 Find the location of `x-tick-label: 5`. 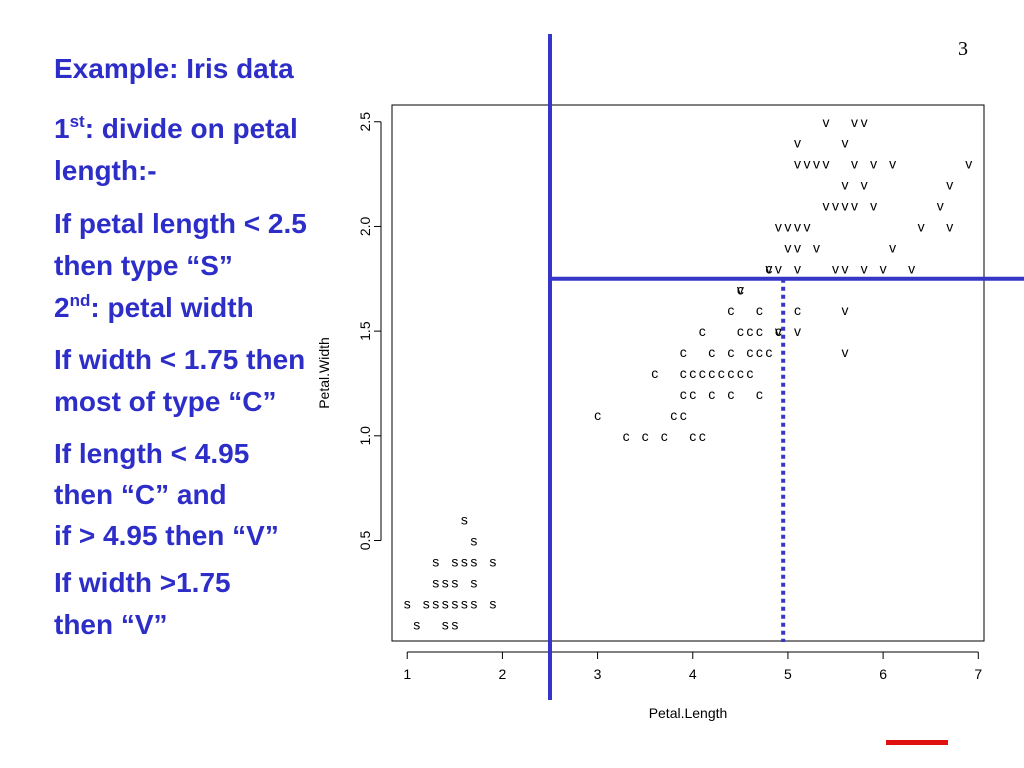

x-tick-label: 5 is located at coordinates (788, 674).